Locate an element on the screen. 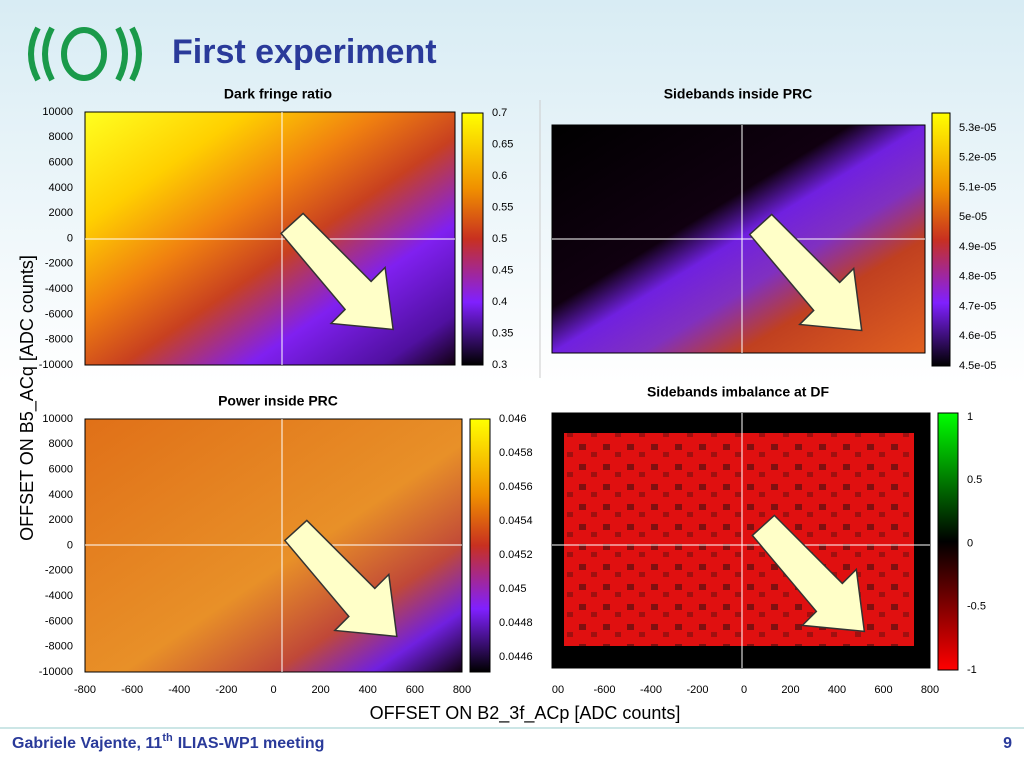 Image resolution: width=1024 pixels, height=768 pixels. colorbar-tick-label: 0.045 is located at coordinates (513, 589).